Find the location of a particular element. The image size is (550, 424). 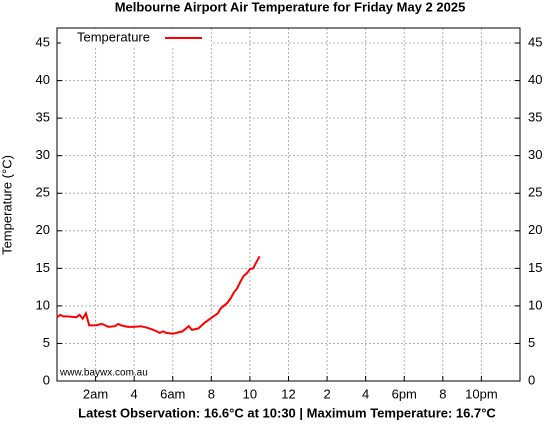

y-tick-label: 40 is located at coordinates (43, 79).